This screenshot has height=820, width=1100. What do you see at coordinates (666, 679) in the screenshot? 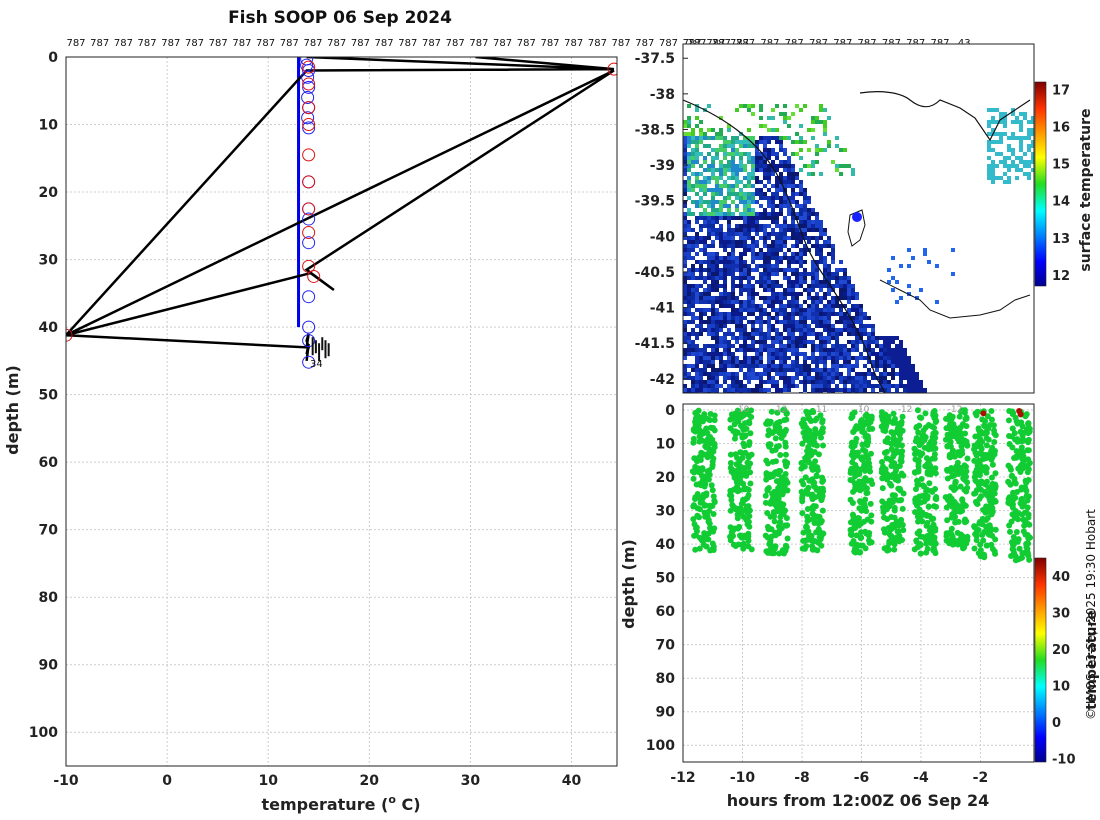
I see `time-y-tick-label: 80` at bounding box center [666, 679].